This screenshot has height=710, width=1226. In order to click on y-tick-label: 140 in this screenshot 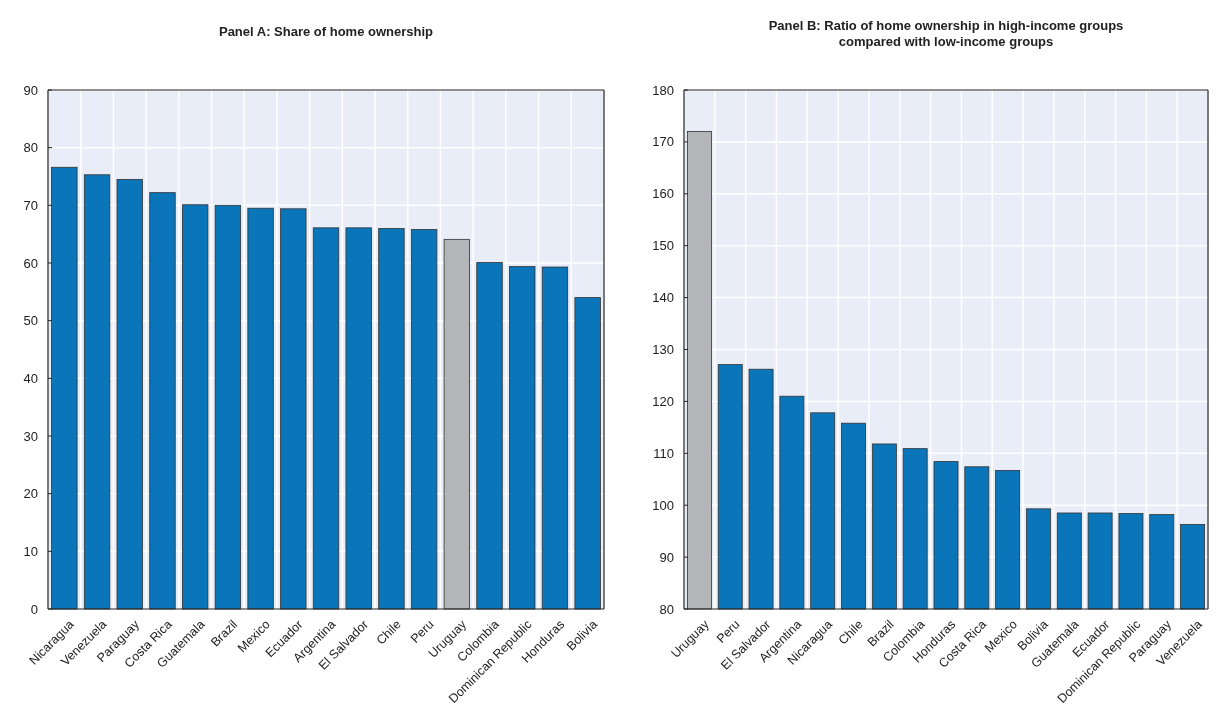, I will do `click(663, 298)`.